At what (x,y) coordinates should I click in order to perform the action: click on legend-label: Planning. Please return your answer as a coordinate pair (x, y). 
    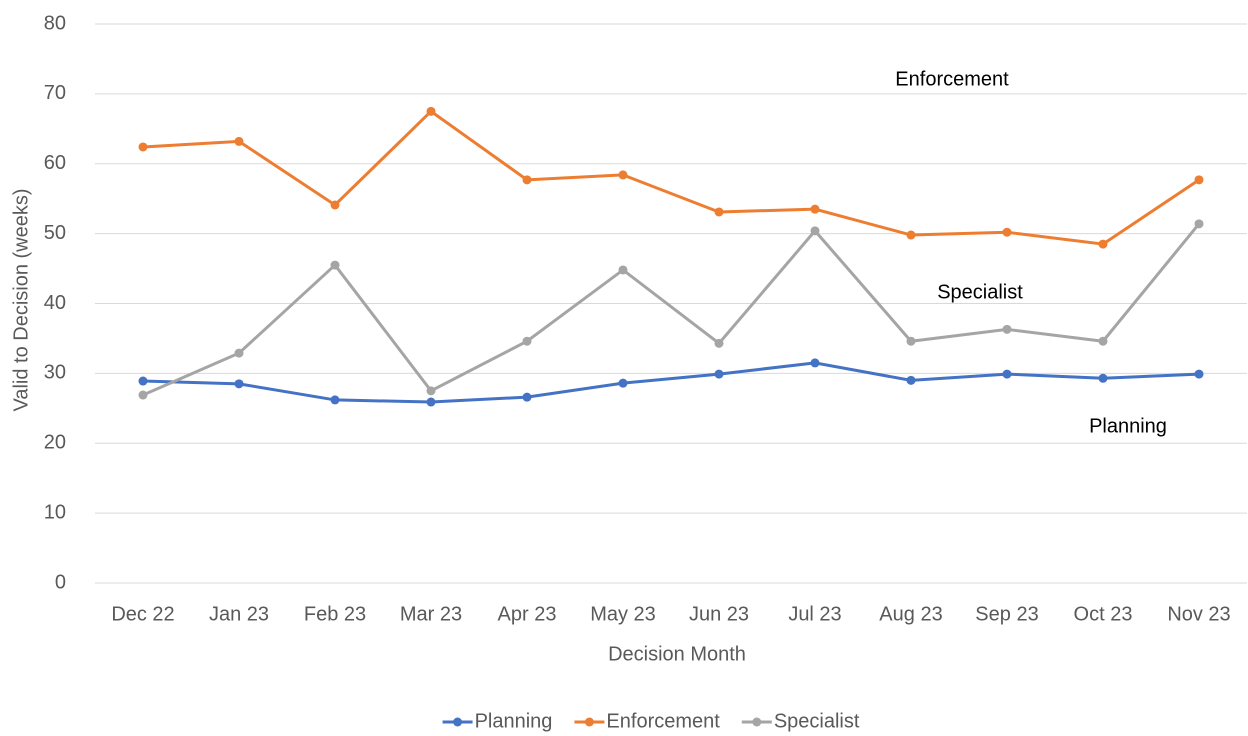
    Looking at the image, I should click on (514, 721).